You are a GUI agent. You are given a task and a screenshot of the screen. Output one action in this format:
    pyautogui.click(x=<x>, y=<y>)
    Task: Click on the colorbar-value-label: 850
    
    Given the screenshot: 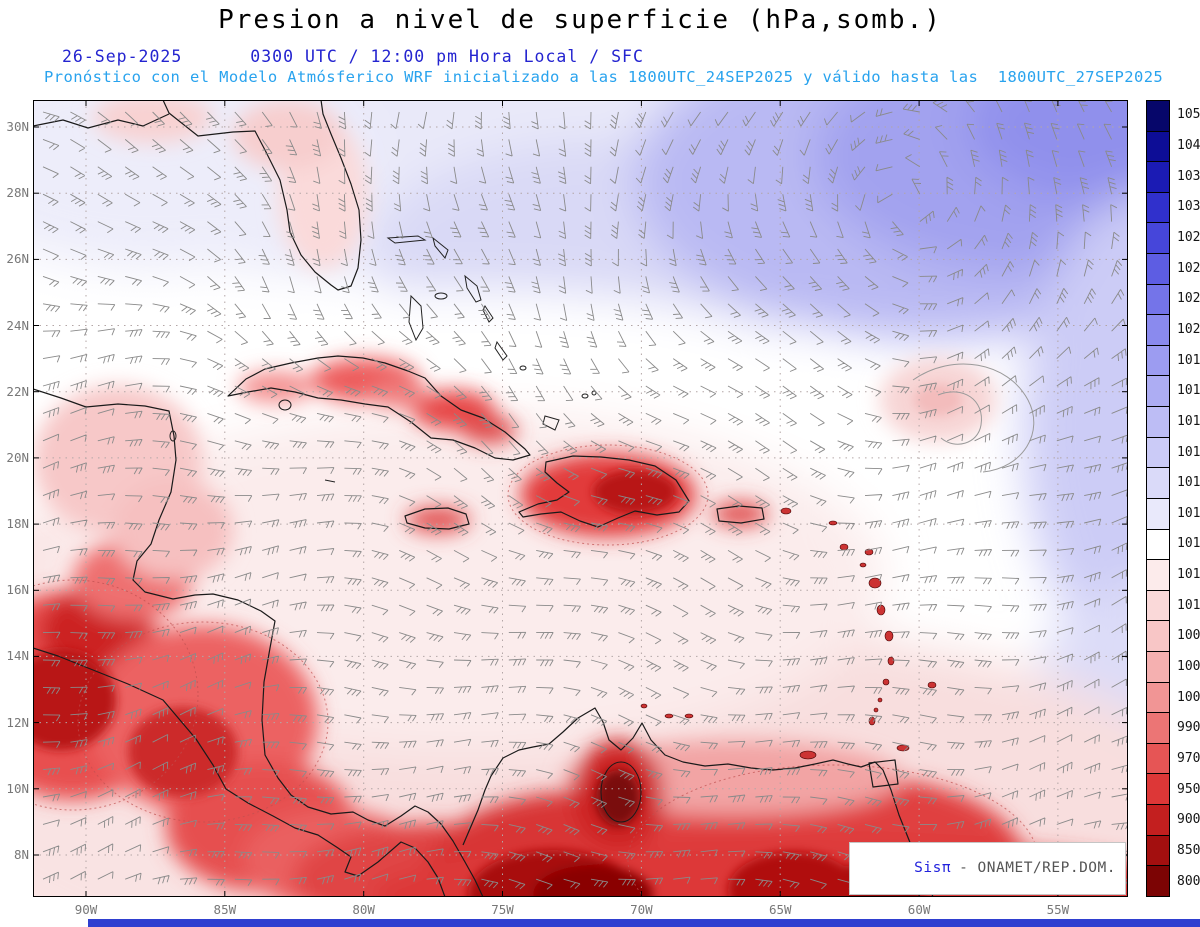 What is the action you would take?
    pyautogui.click(x=1188, y=851)
    